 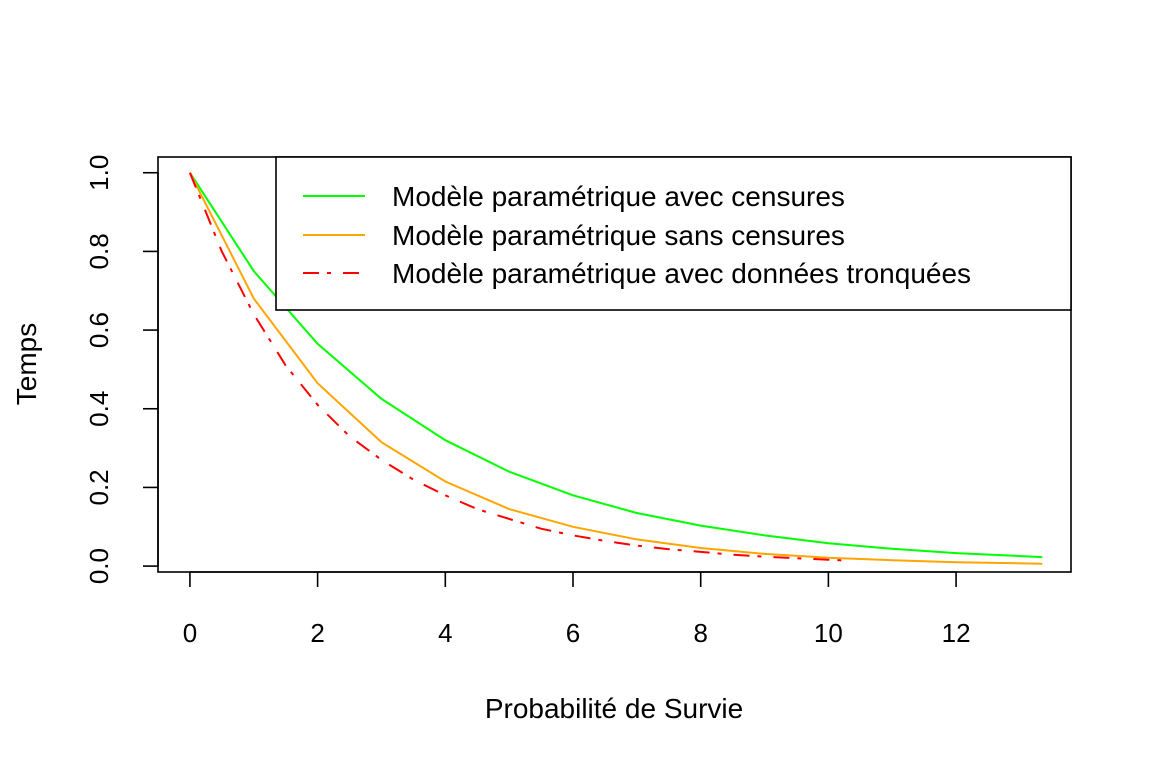 I want to click on x-axis-label: Probabilité de Survie, so click(x=614, y=708).